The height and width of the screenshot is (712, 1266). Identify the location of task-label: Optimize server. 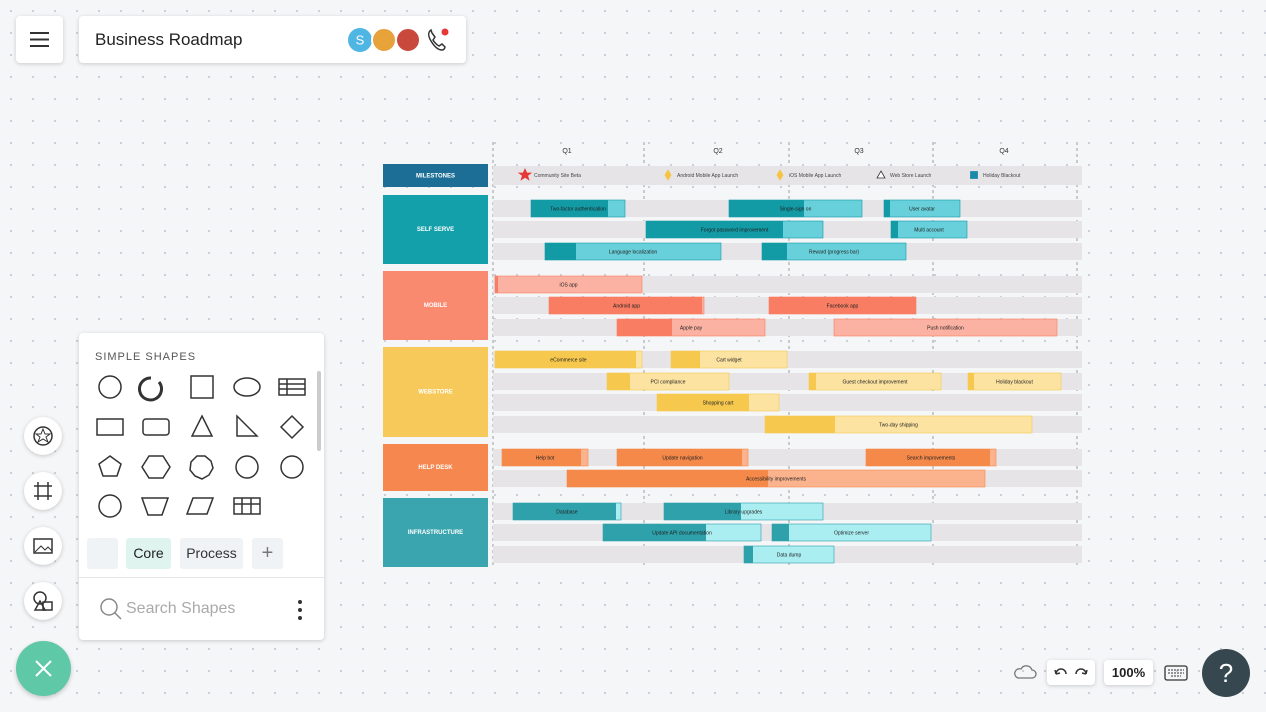
(851, 533).